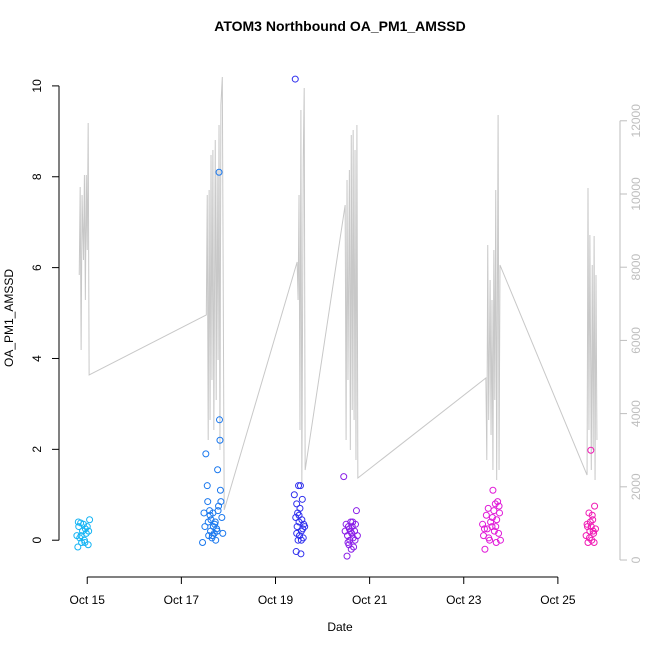  Describe the element at coordinates (9, 318) in the screenshot. I see `y-axis-label: OA_PM1_AMSSD` at that location.